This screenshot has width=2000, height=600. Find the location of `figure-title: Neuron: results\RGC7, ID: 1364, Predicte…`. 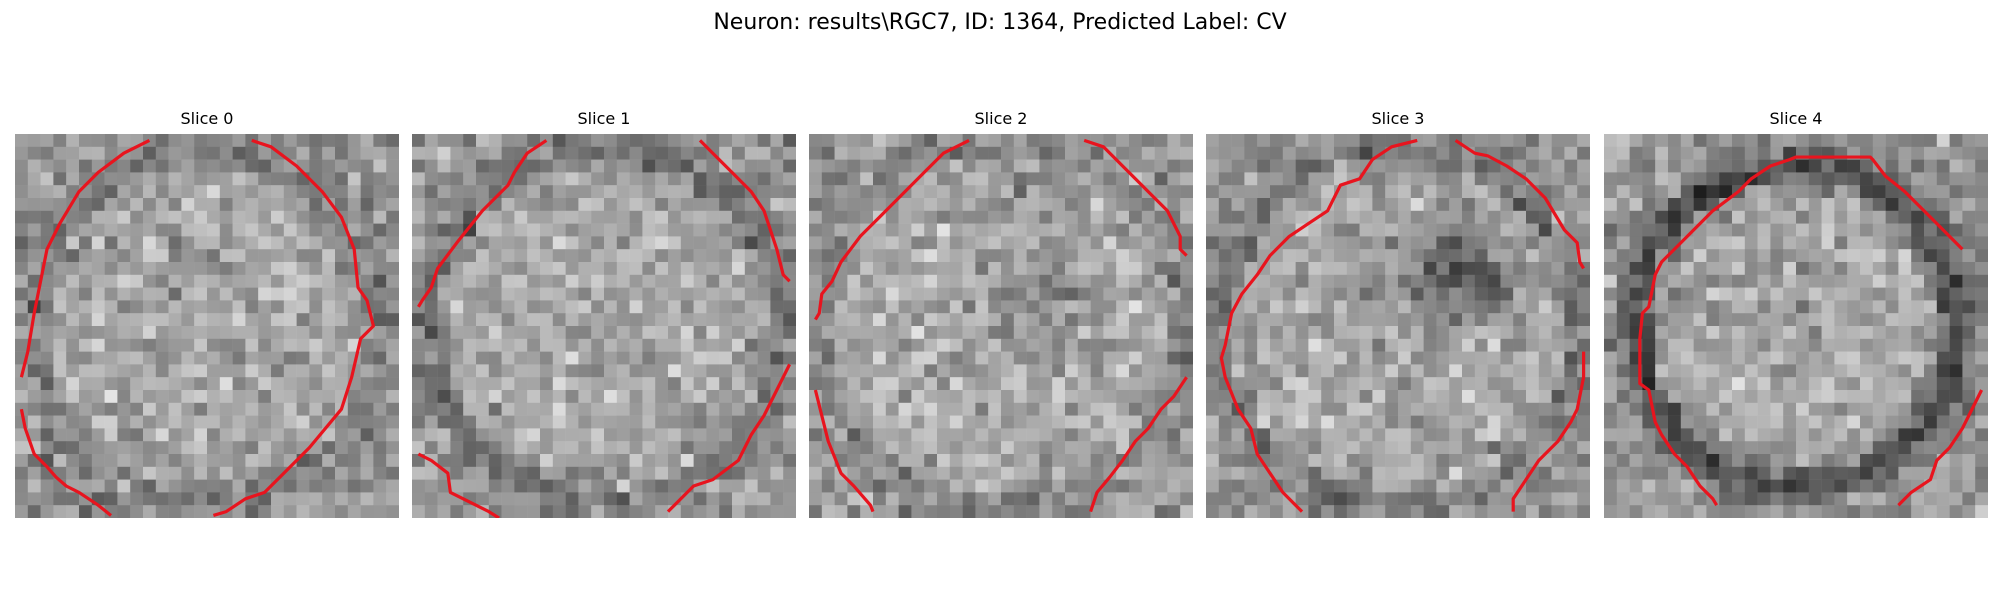

figure-title: Neuron: results\RGC7, ID: 1364, Predicte… is located at coordinates (1000, 22).